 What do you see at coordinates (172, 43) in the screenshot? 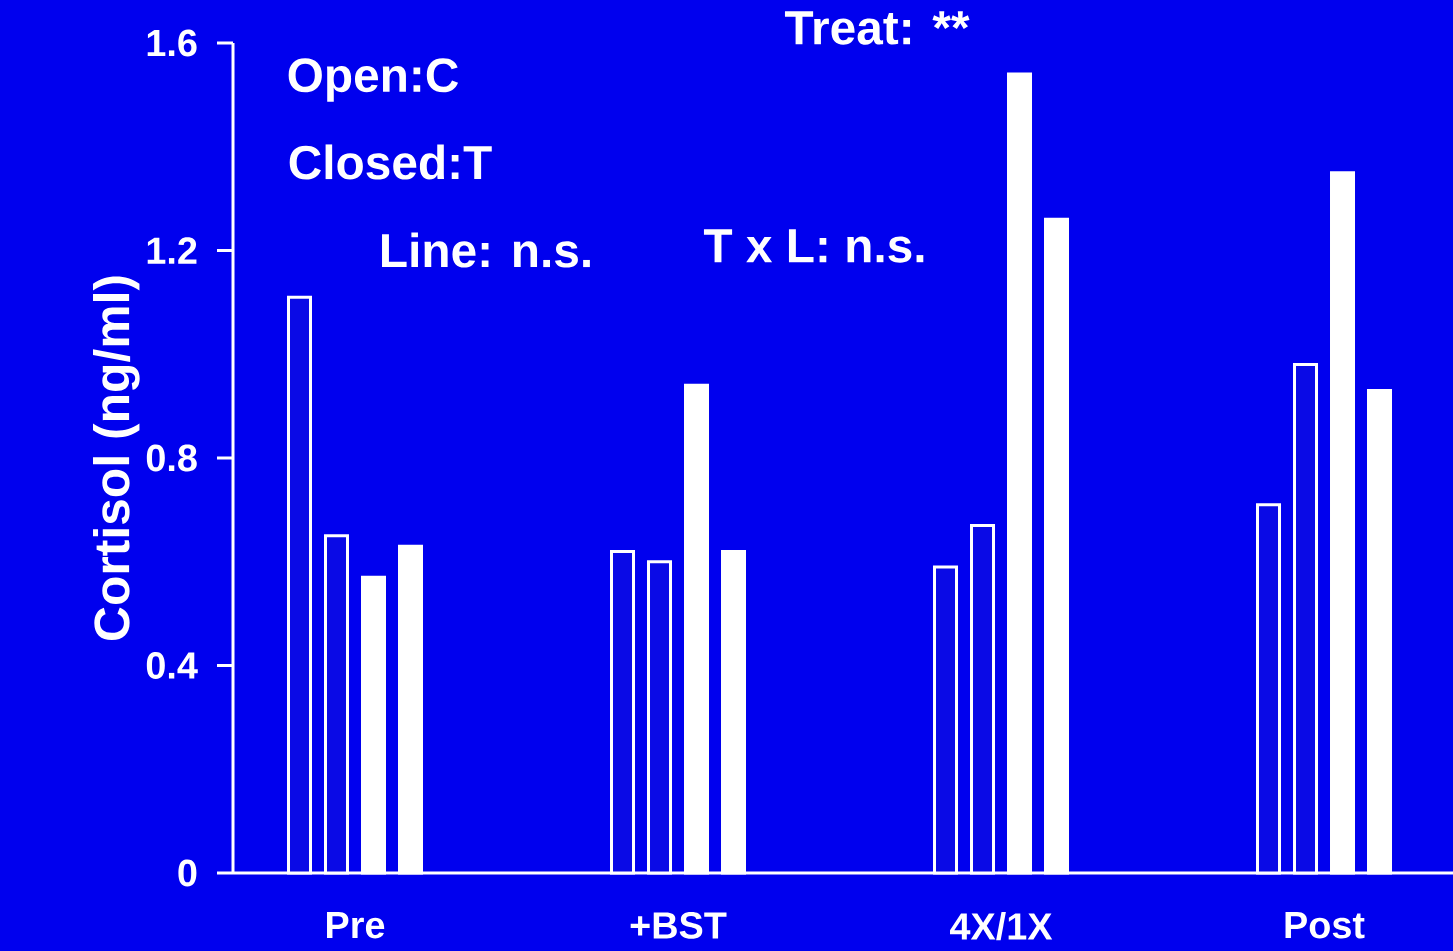
I see `y-tick-label: 1.6` at bounding box center [172, 43].